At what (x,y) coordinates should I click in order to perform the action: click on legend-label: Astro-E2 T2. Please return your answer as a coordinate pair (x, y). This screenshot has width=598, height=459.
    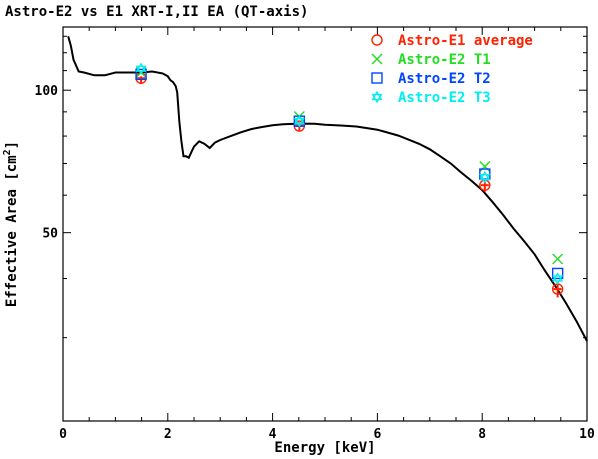
    Looking at the image, I should click on (444, 79).